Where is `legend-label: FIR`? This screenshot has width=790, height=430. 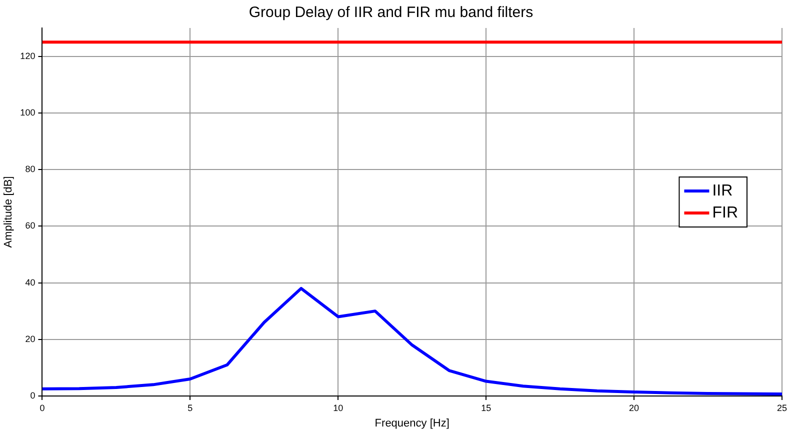 legend-label: FIR is located at coordinates (725, 213).